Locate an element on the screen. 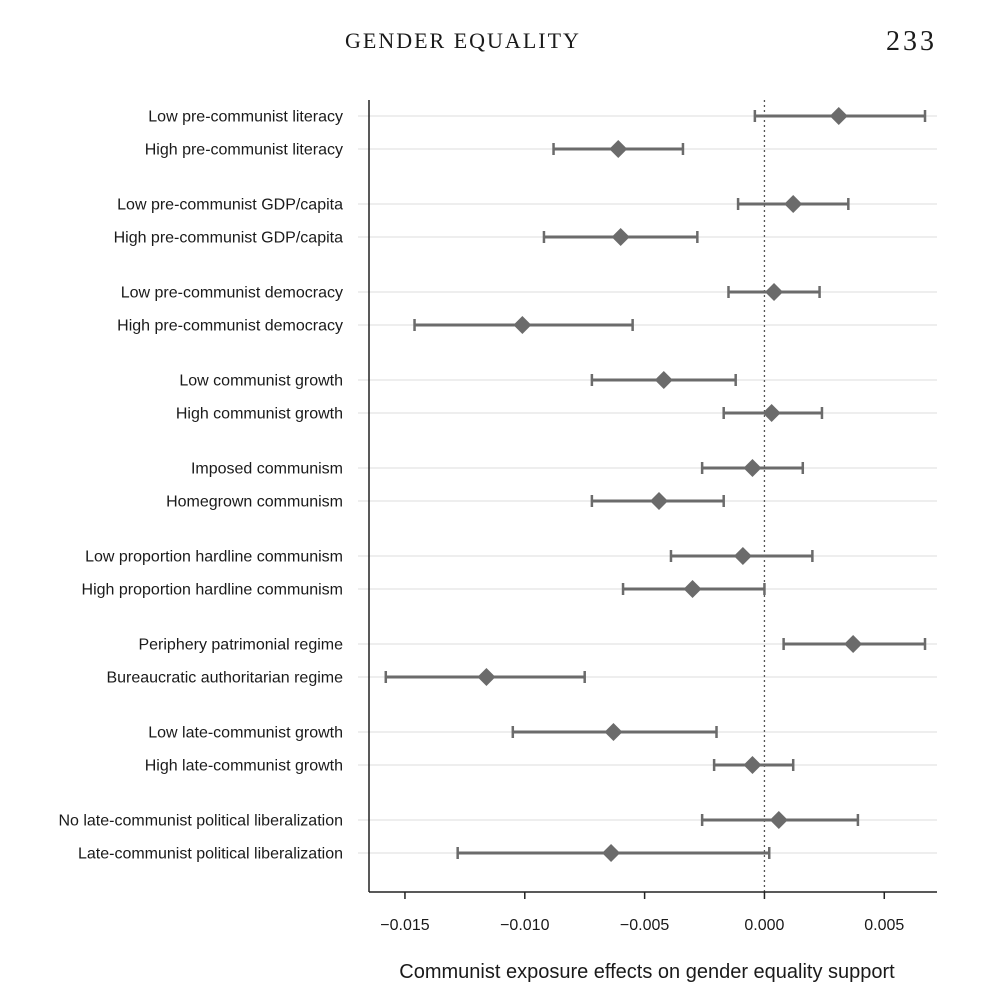  x-tick-label: −0.005 is located at coordinates (644, 925).